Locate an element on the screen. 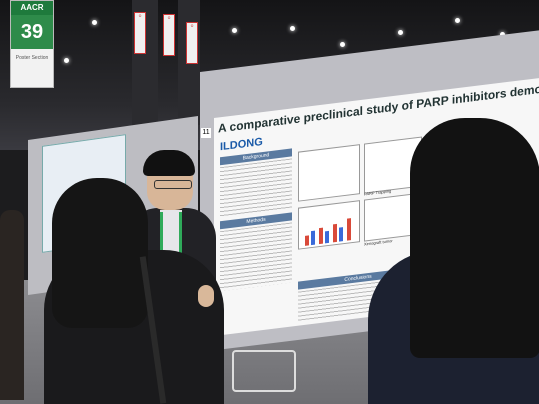  board-number: 11 is located at coordinates (206, 133).